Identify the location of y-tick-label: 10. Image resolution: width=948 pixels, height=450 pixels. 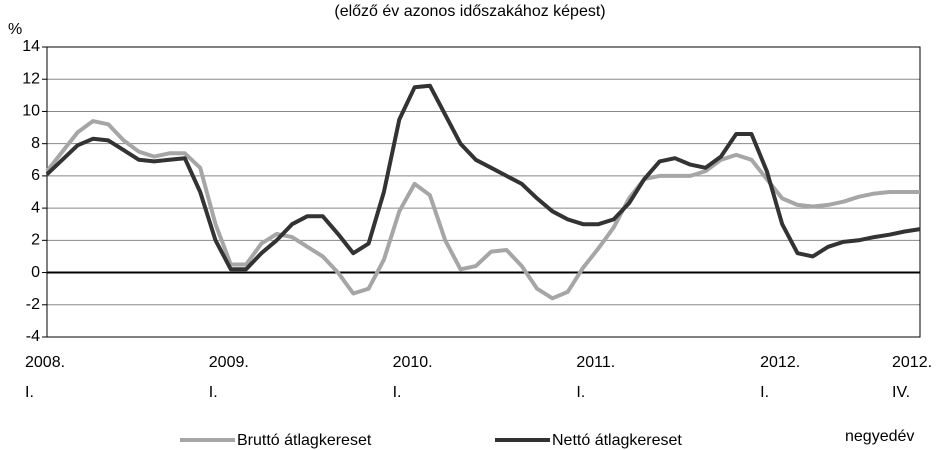
(31, 111).